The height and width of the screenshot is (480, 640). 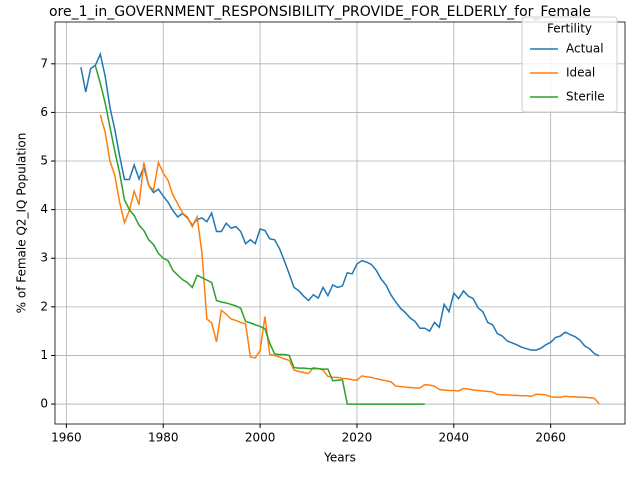 What do you see at coordinates (163, 438) in the screenshot?
I see `x-tick-label: 1980` at bounding box center [163, 438].